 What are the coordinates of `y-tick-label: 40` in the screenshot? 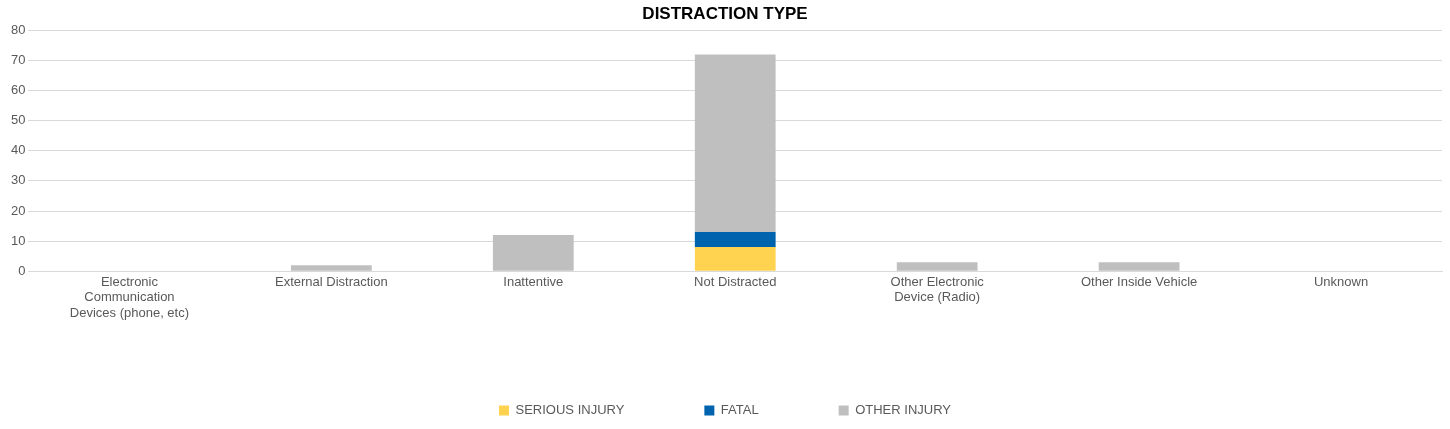 It's located at (18, 150).